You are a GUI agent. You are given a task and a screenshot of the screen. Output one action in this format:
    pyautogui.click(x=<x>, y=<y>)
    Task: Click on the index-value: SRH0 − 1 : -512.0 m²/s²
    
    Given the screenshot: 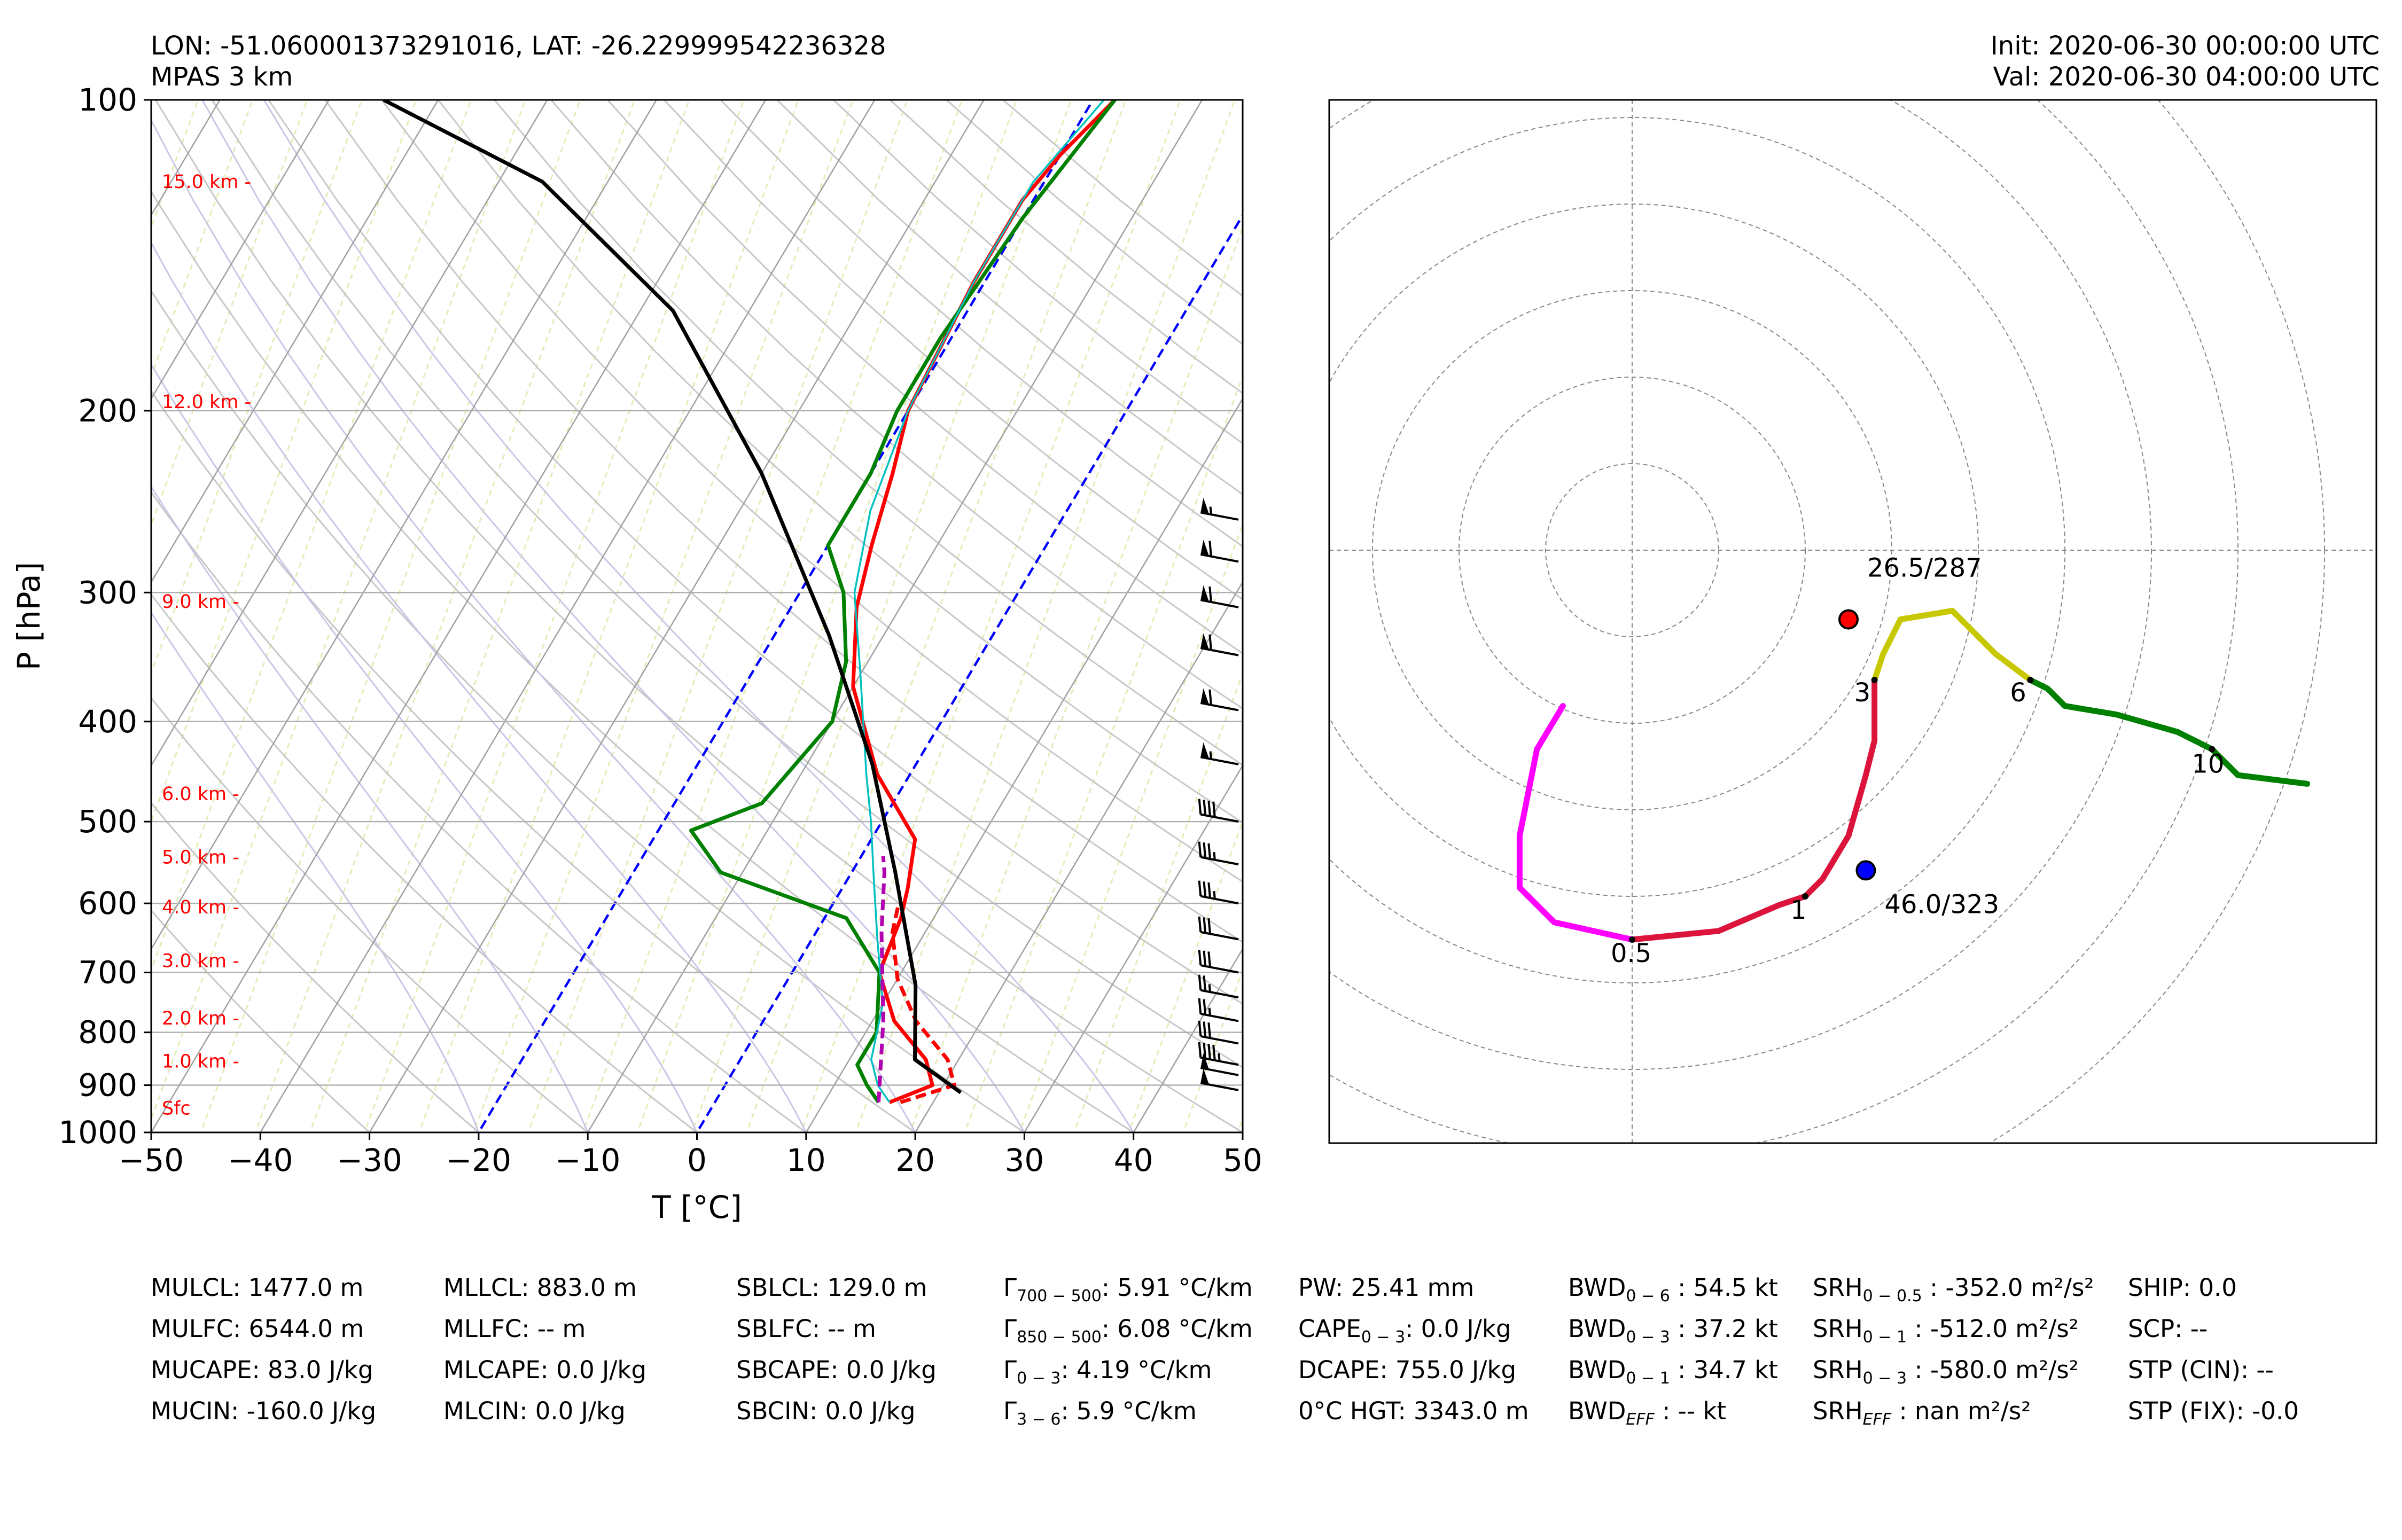 What is the action you would take?
    pyautogui.click(x=1946, y=1331)
    